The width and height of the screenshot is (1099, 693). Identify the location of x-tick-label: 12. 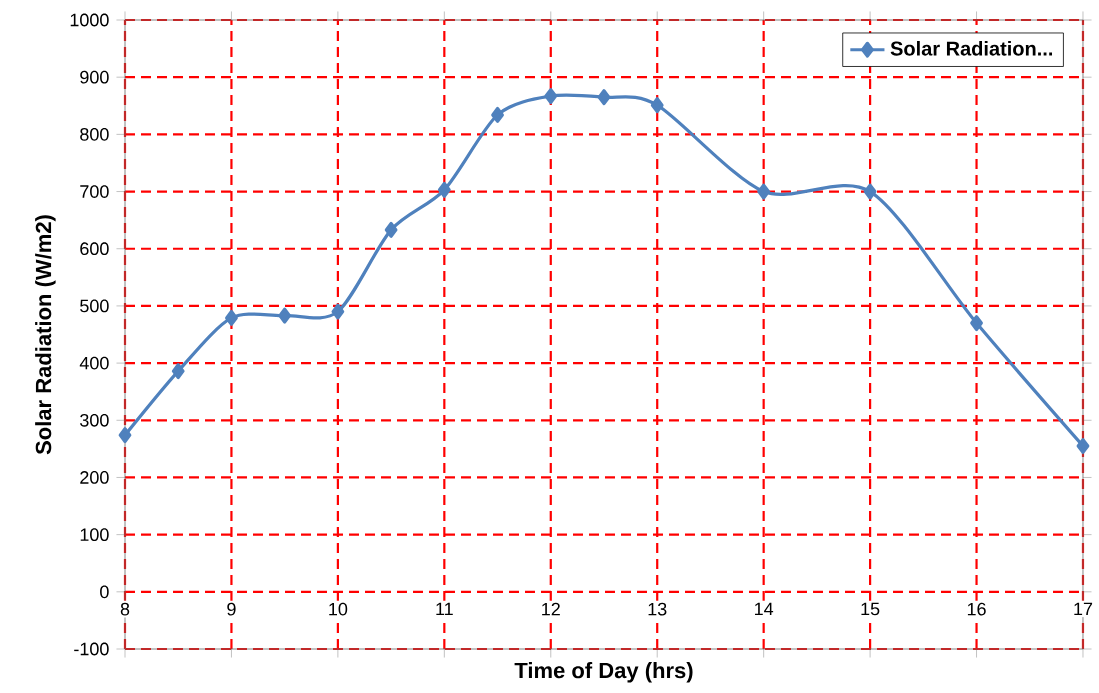
(551, 609).